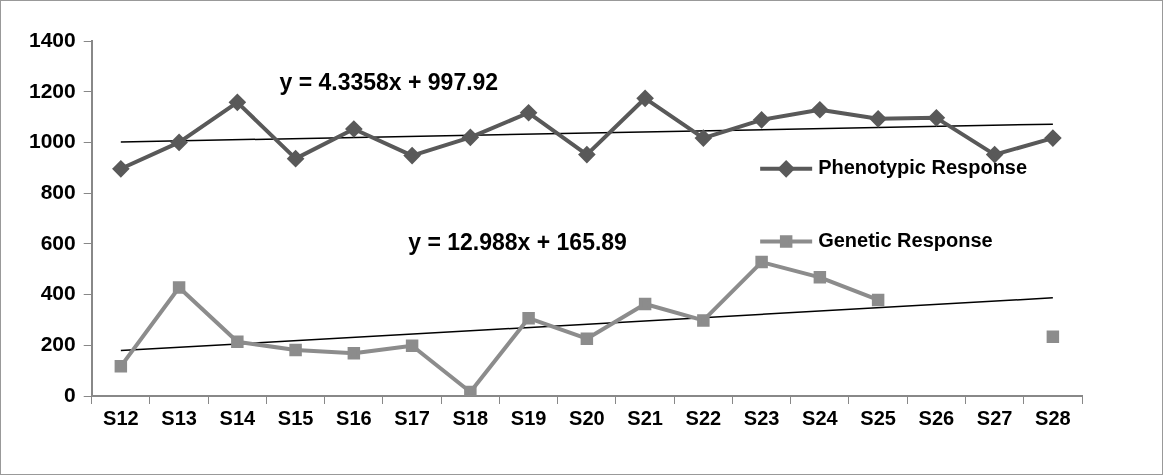  I want to click on y-tick-label: 0, so click(70, 394).